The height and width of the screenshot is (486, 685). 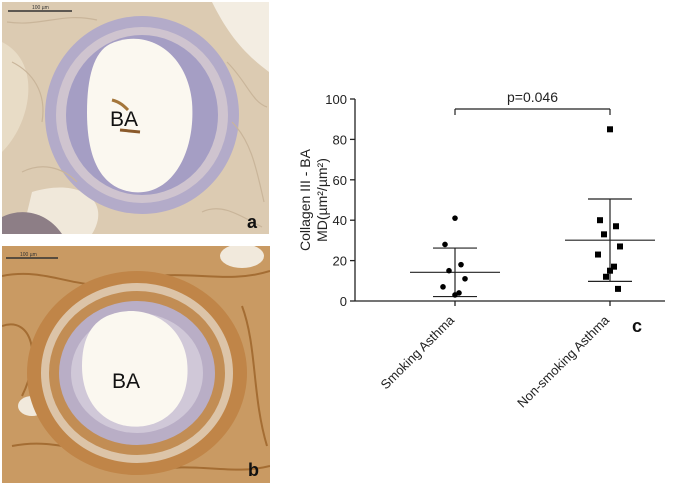 What do you see at coordinates (532, 212) in the screenshot?
I see `data-points` at bounding box center [532, 212].